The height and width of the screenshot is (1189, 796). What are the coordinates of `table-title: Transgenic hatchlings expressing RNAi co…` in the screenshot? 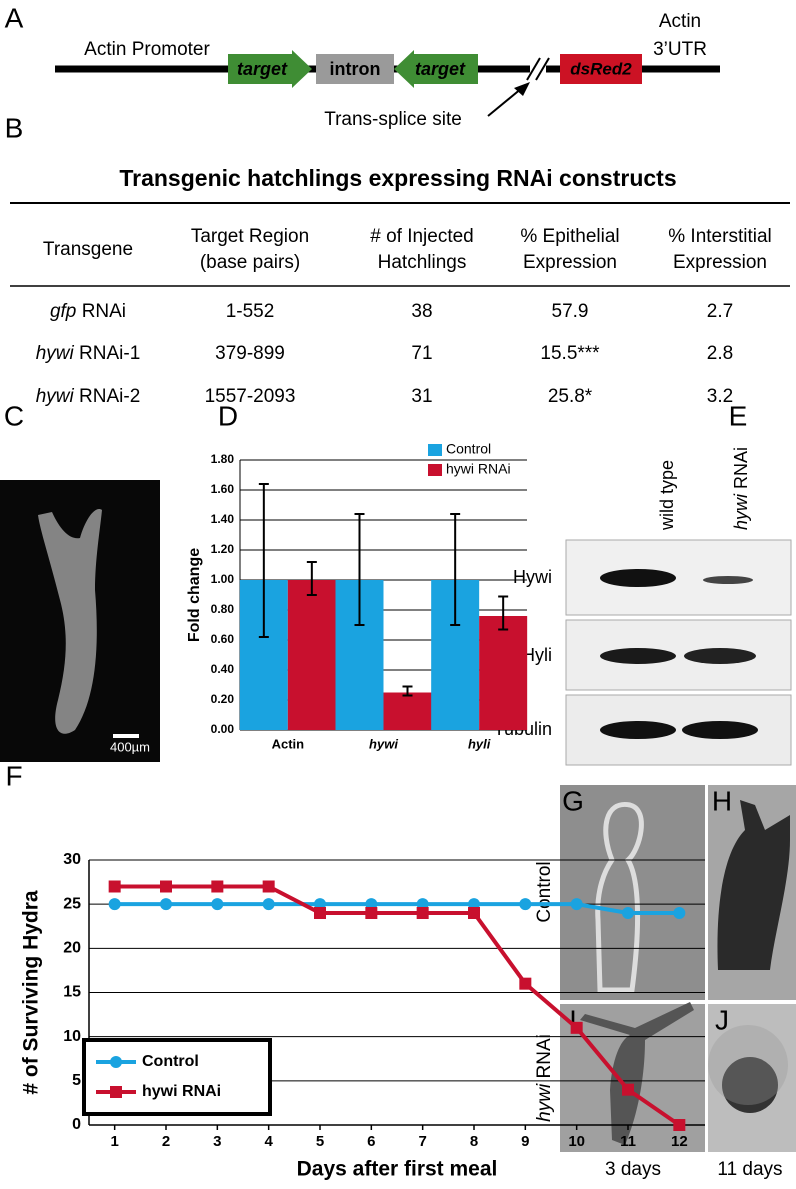 It's located at (397, 178).